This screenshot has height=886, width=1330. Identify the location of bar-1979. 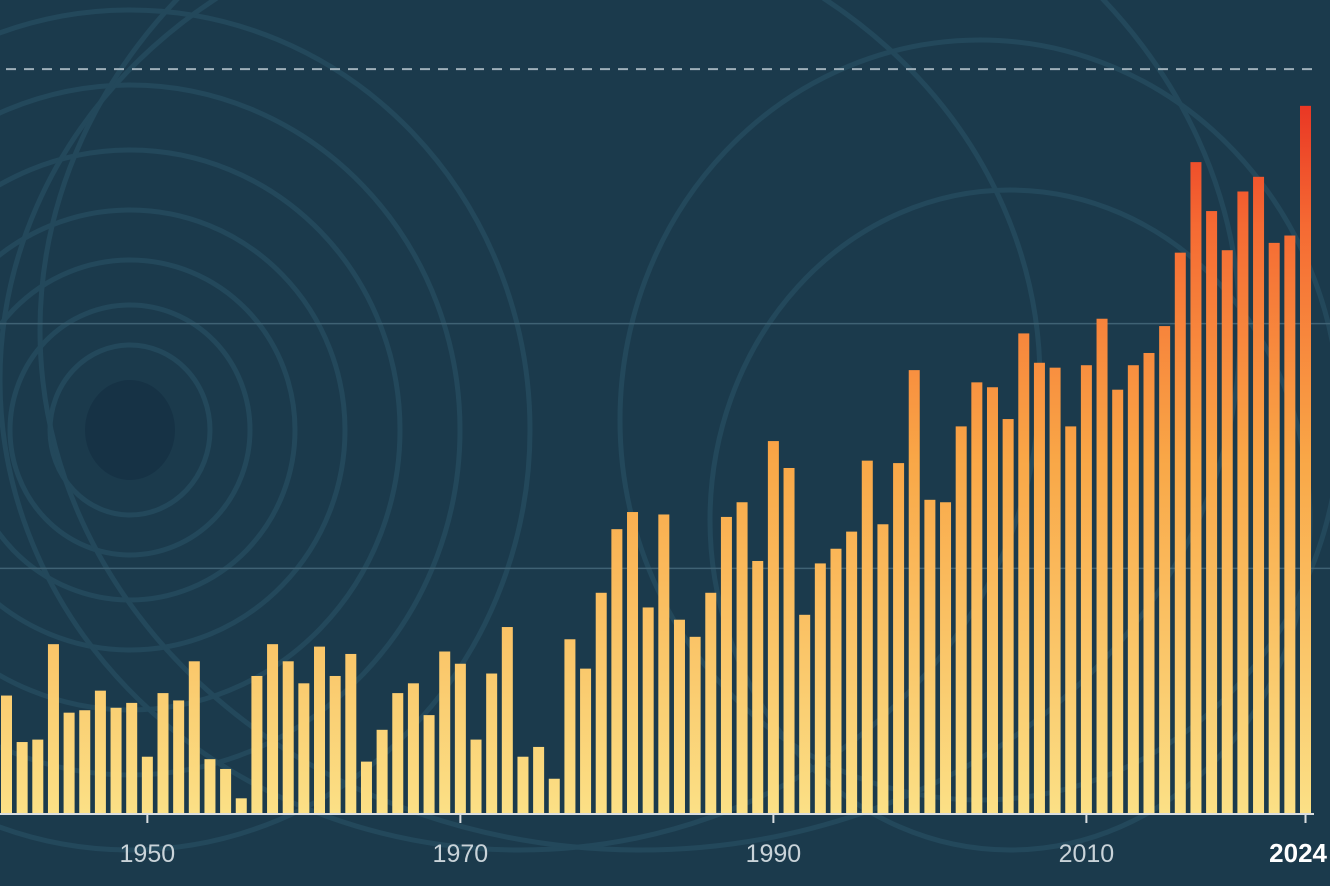
(601, 702).